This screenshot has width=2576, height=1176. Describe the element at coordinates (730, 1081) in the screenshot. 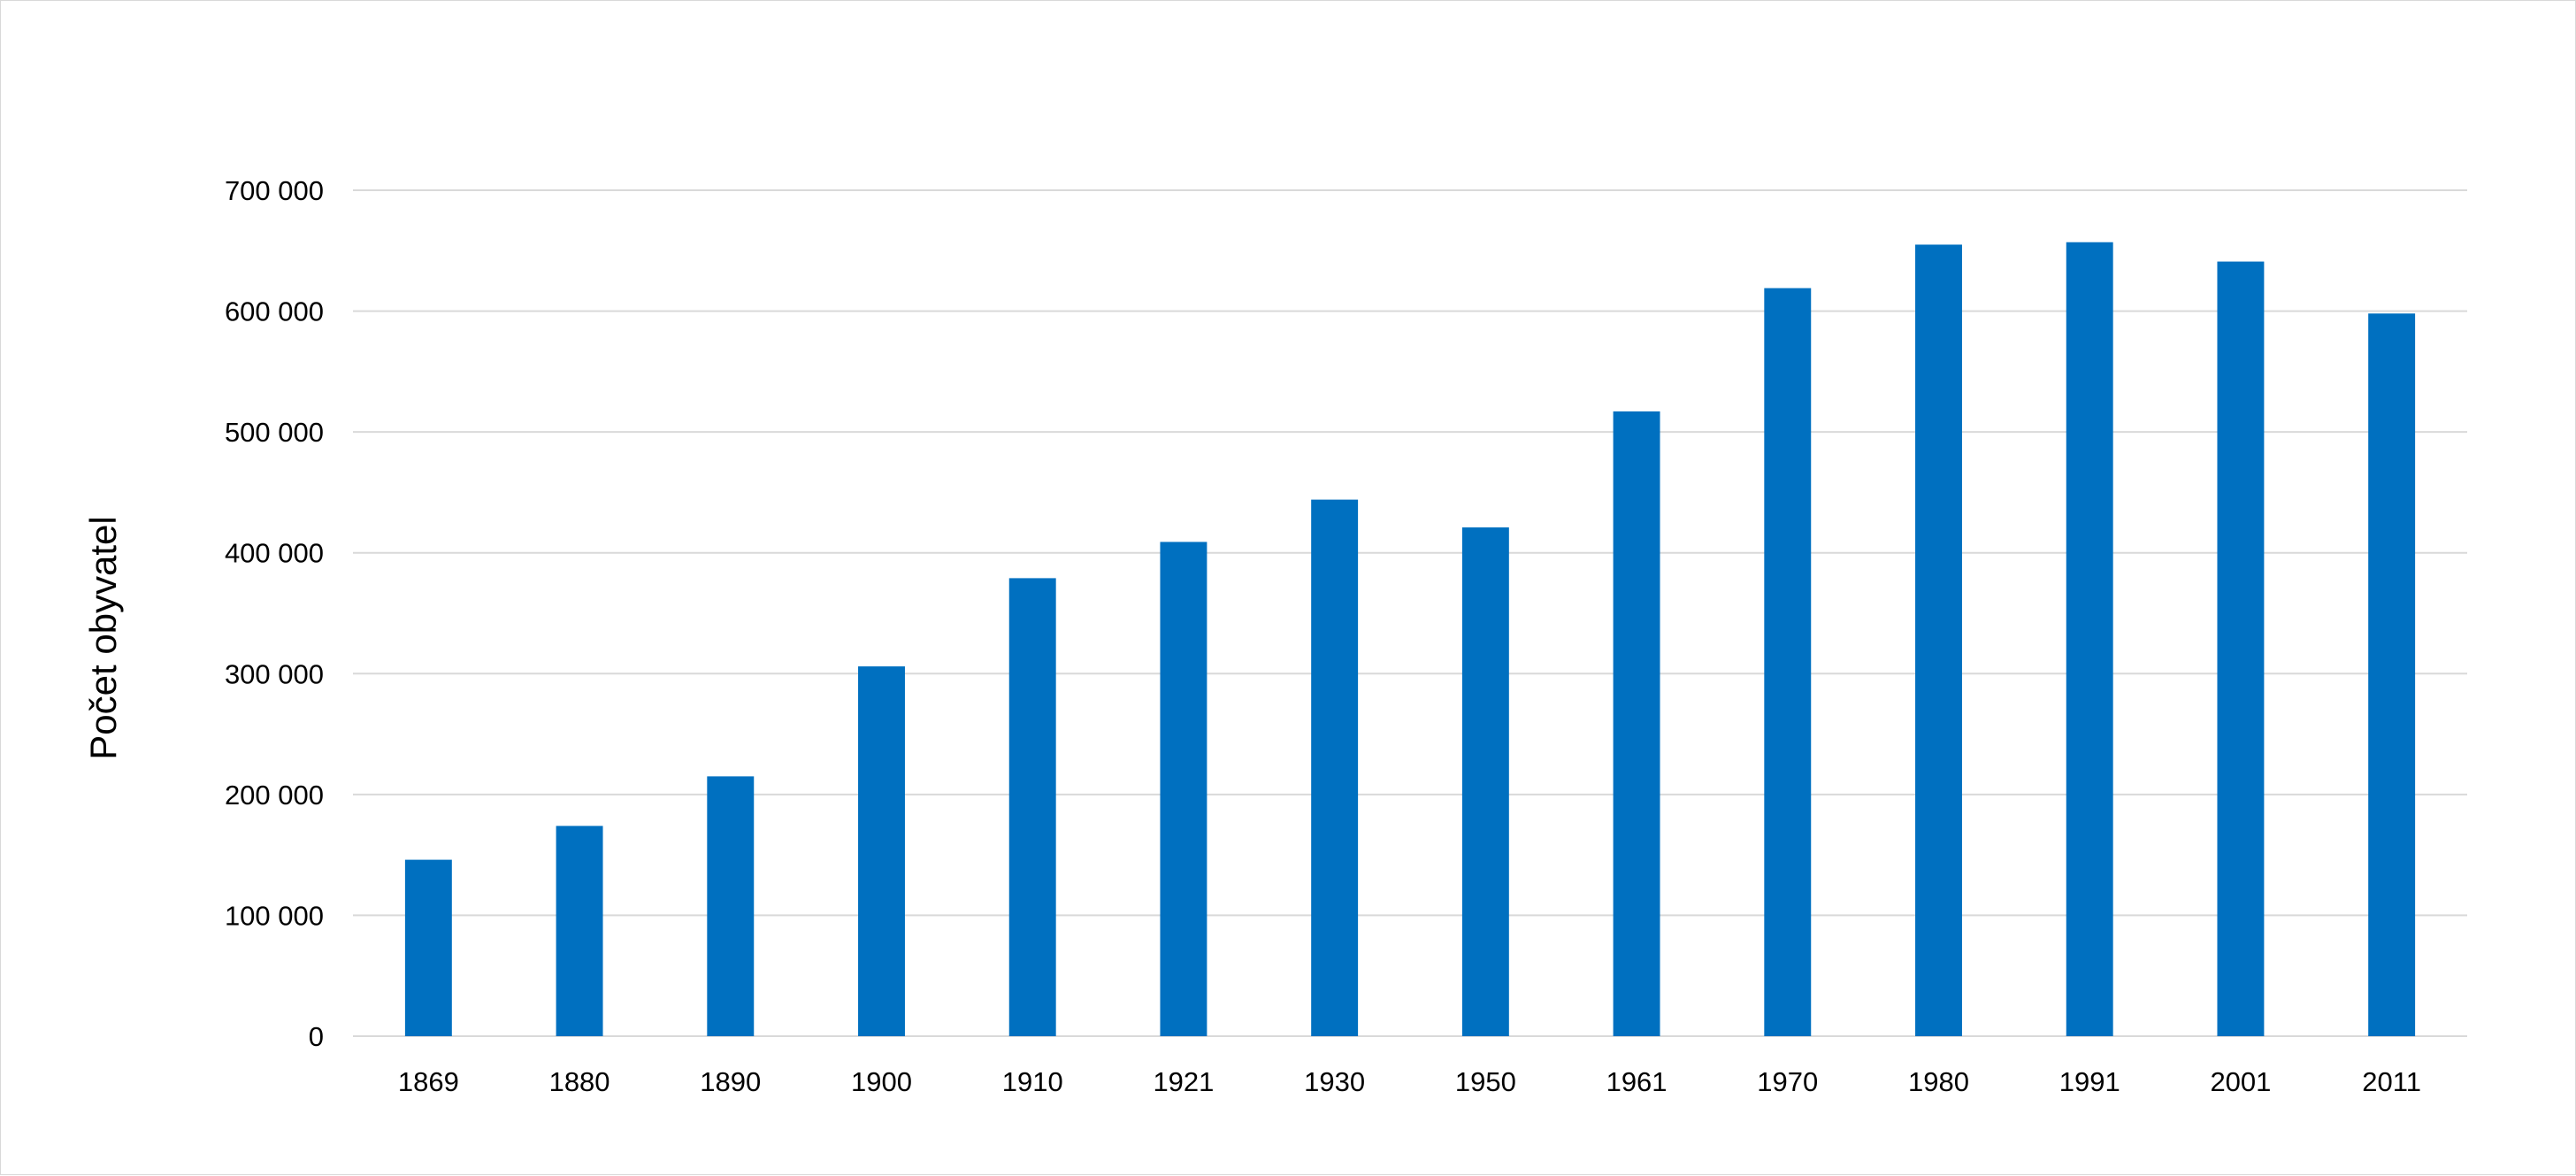

I see `x-tick-label: 1890` at that location.